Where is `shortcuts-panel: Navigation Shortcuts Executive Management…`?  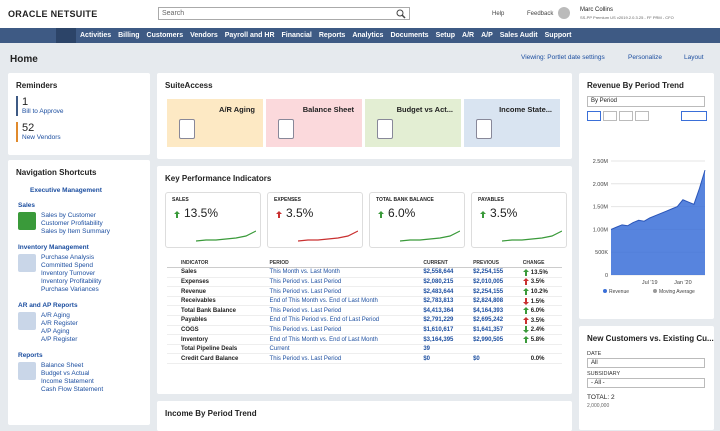 shortcuts-panel: Navigation Shortcuts Executive Management… is located at coordinates (79, 292).